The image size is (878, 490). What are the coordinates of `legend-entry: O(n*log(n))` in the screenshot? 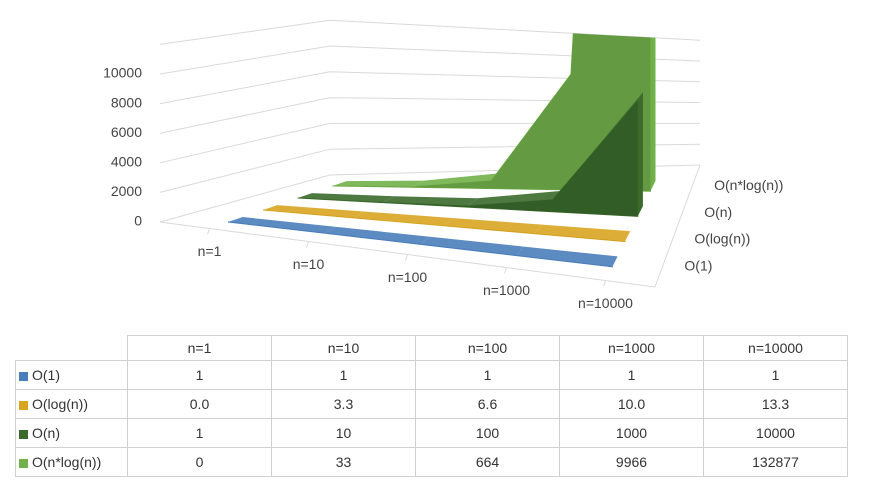 It's located at (71, 462).